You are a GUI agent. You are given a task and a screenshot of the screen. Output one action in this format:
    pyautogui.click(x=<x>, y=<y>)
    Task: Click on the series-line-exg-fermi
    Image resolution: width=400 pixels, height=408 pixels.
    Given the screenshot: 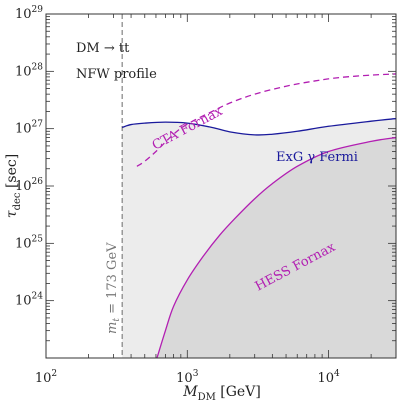 What is the action you would take?
    pyautogui.click(x=259, y=126)
    